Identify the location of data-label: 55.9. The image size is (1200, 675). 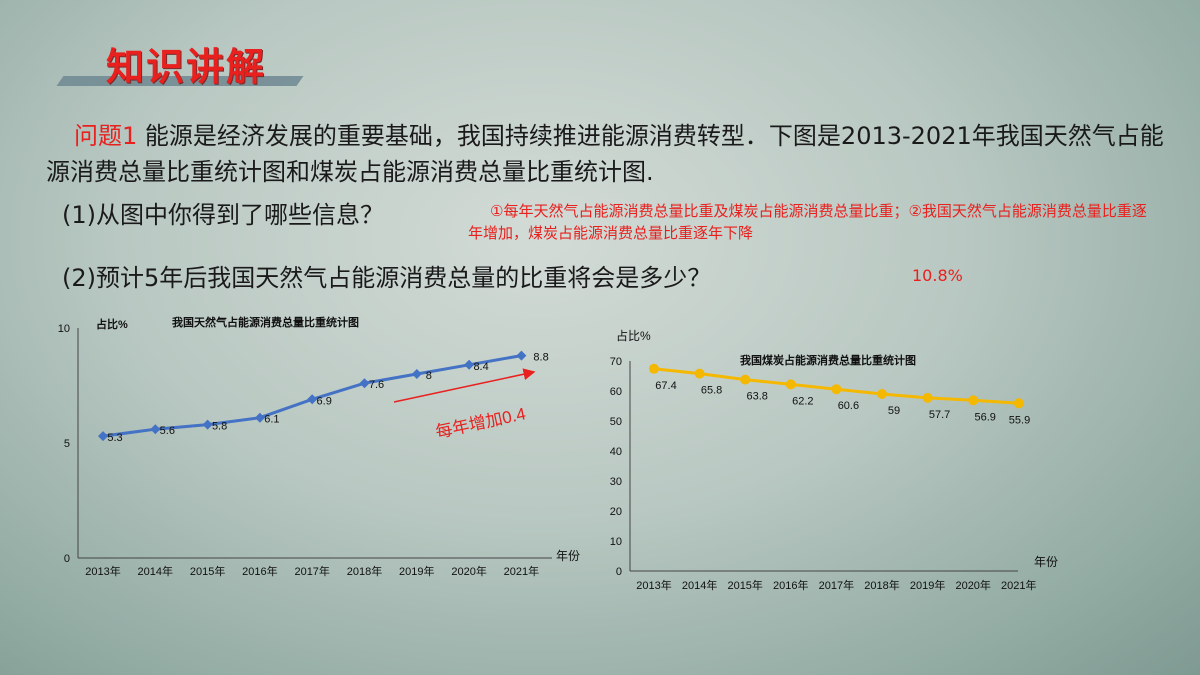
(1019, 420).